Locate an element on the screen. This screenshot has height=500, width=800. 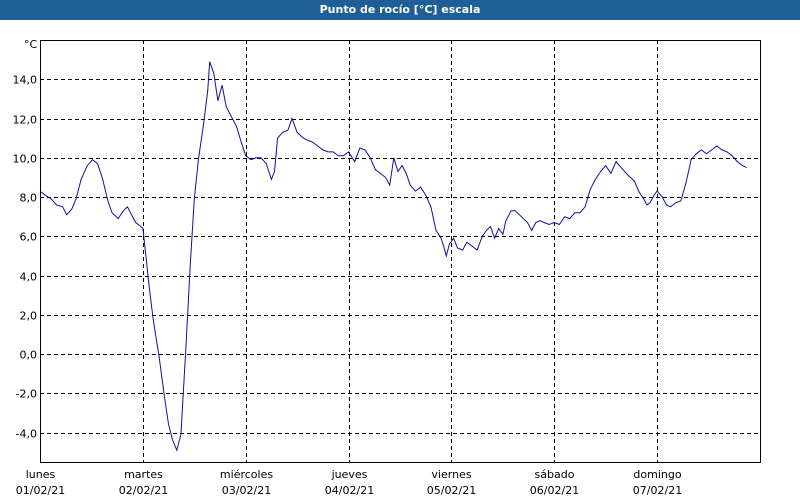
x-tick-date-label: 04/02/21 is located at coordinates (349, 490).